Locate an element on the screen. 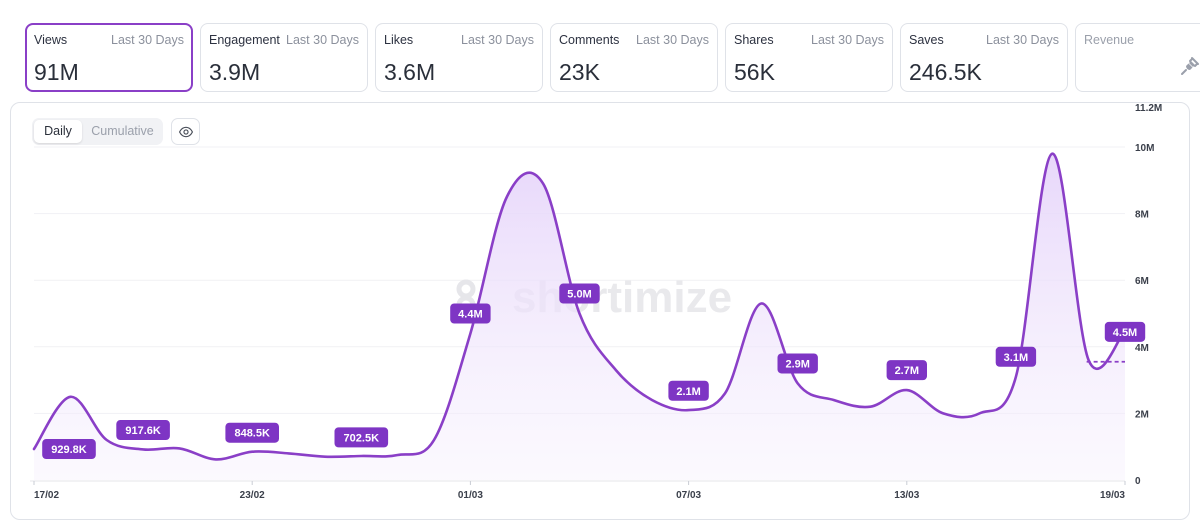 The width and height of the screenshot is (1200, 532). chart-mode-toggle: Daily Cumulative is located at coordinates (97, 131).